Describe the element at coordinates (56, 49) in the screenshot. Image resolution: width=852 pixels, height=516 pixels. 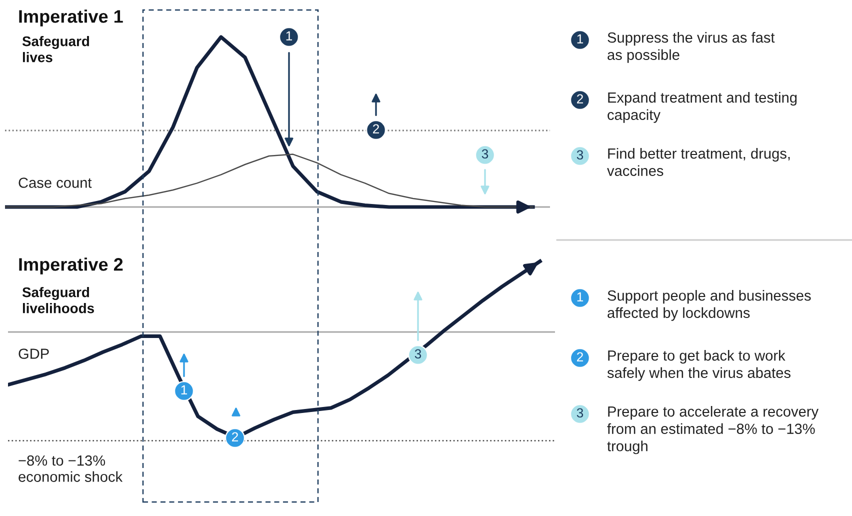
I see `chart-subtitle: Safeguard lives` at that location.